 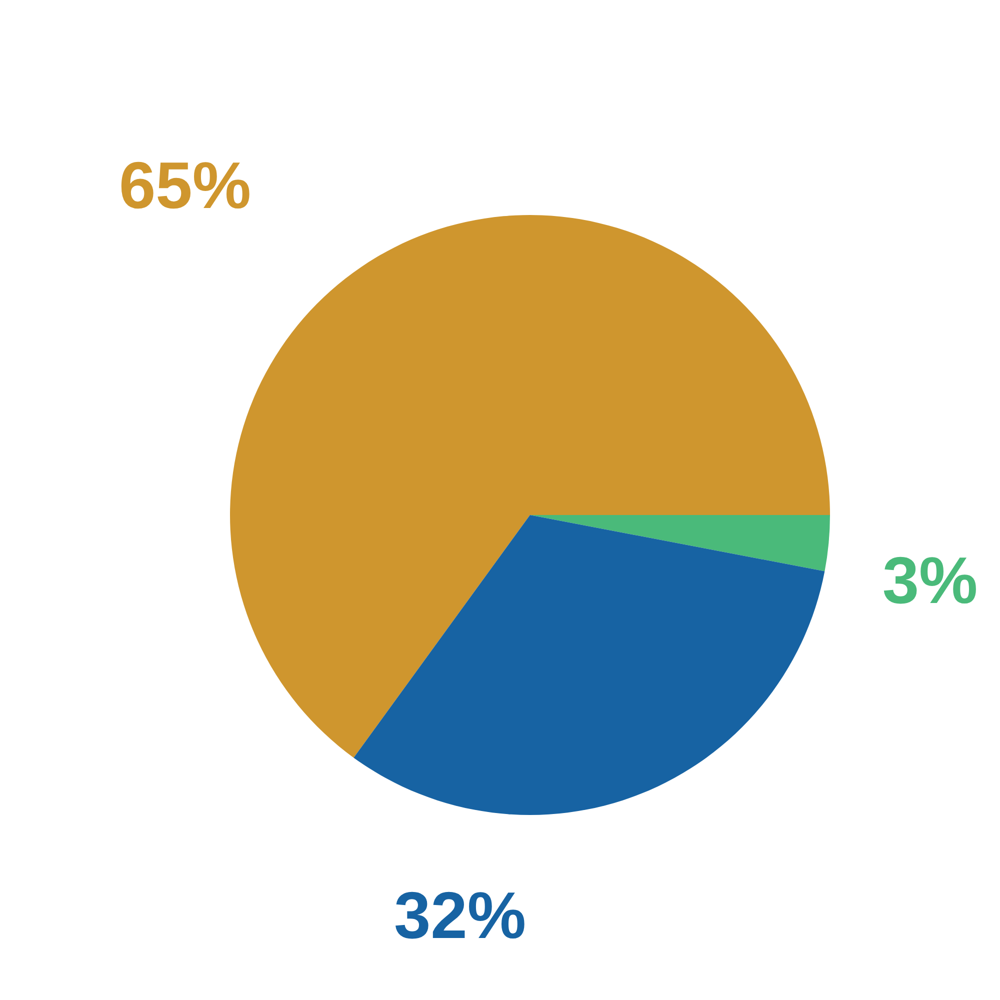 What do you see at coordinates (185, 185) in the screenshot?
I see `data-label: 65%` at bounding box center [185, 185].